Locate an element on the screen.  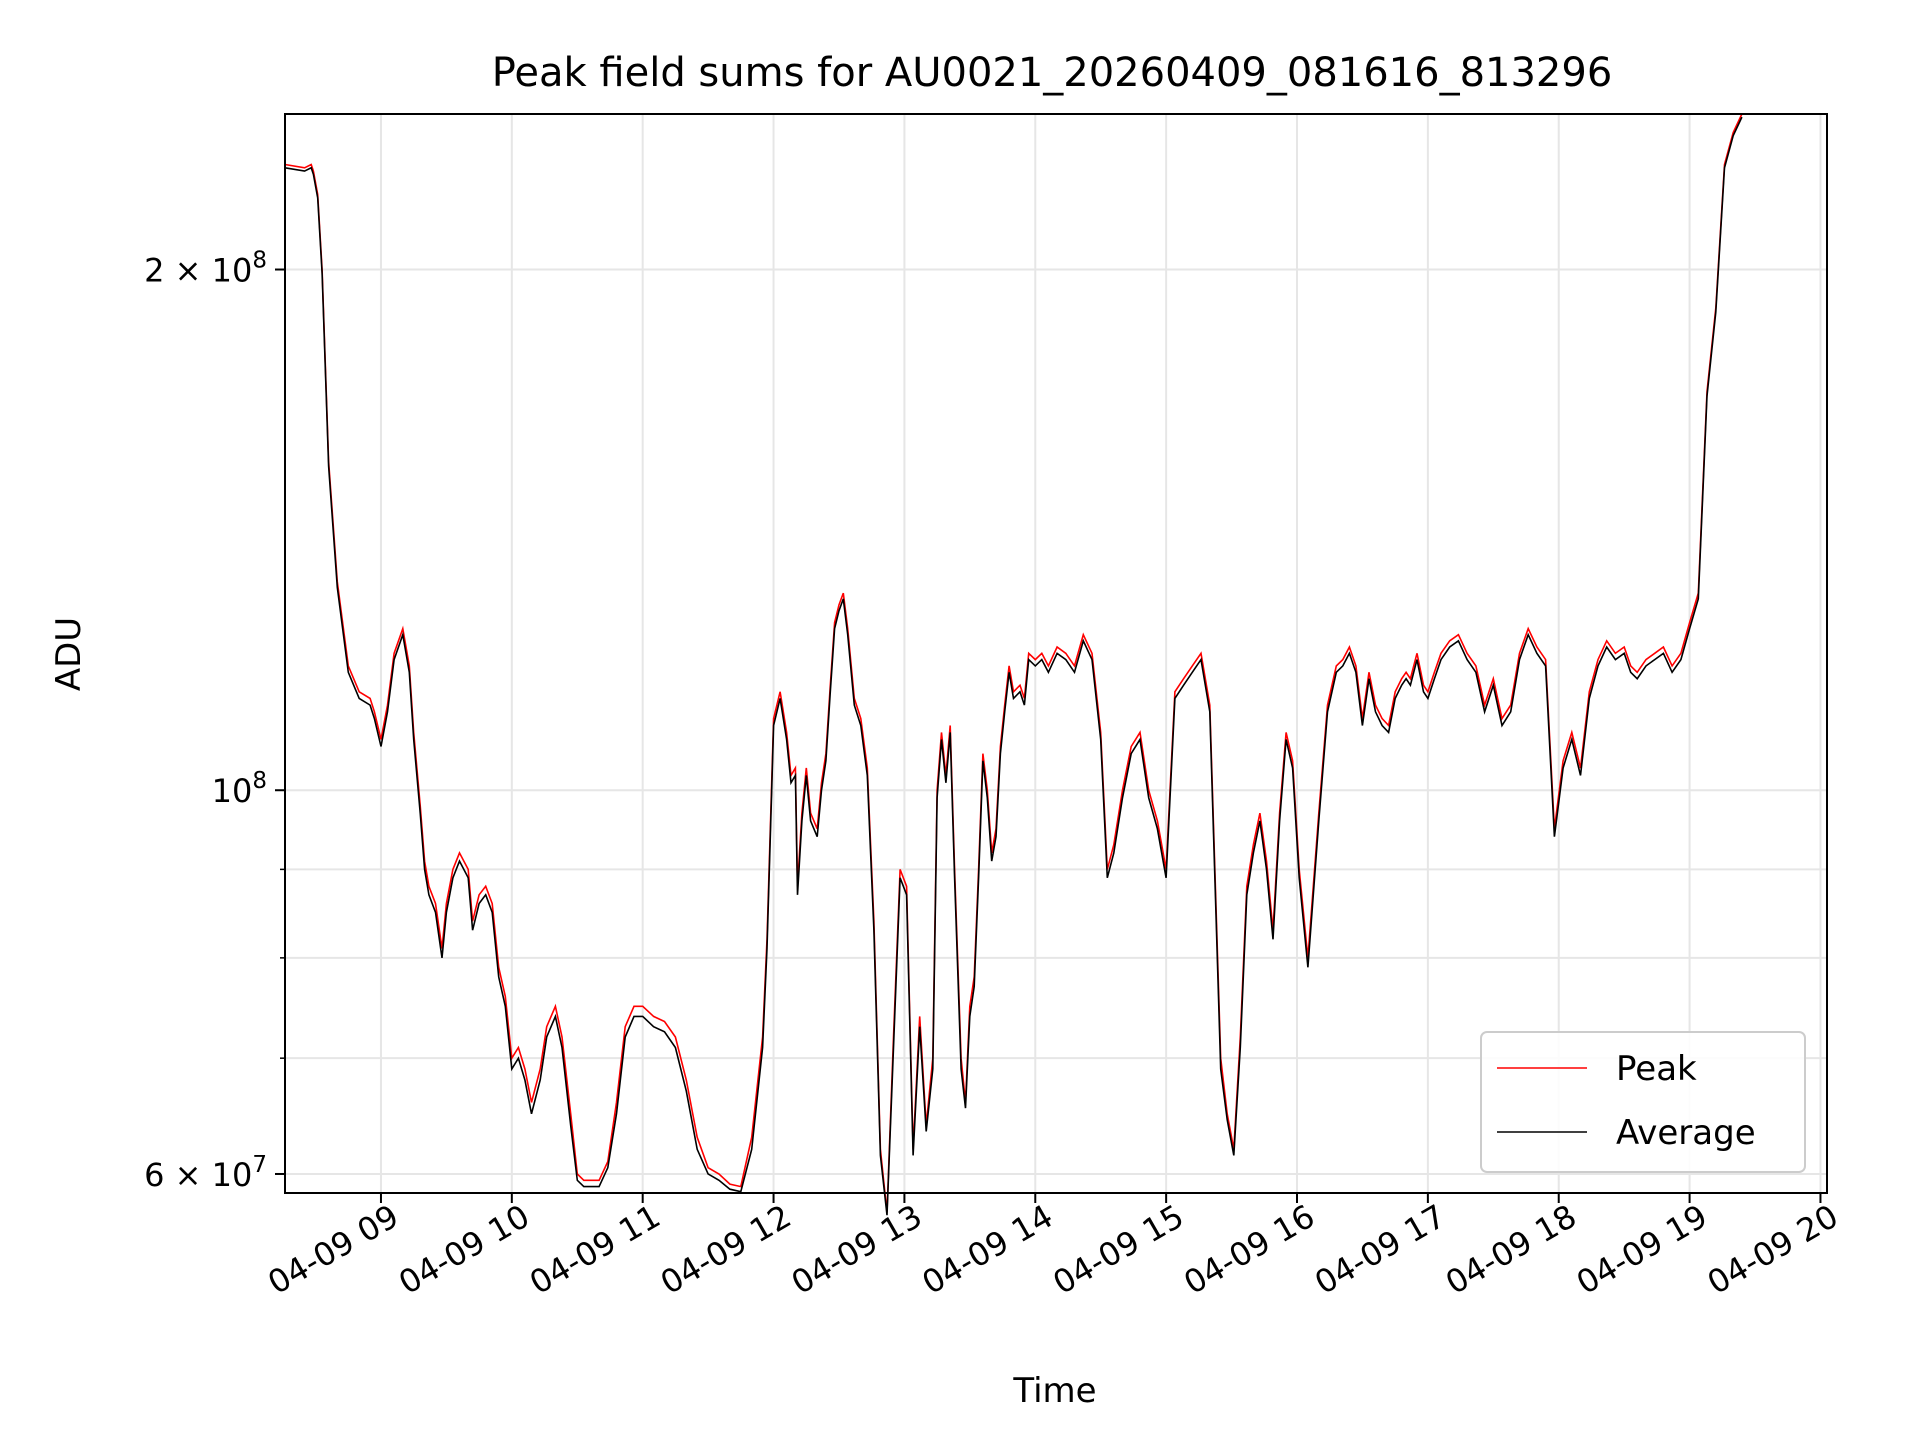
y-axis-ticks: 6 × 107 108 2 × 108 is located at coordinates (214, 721).